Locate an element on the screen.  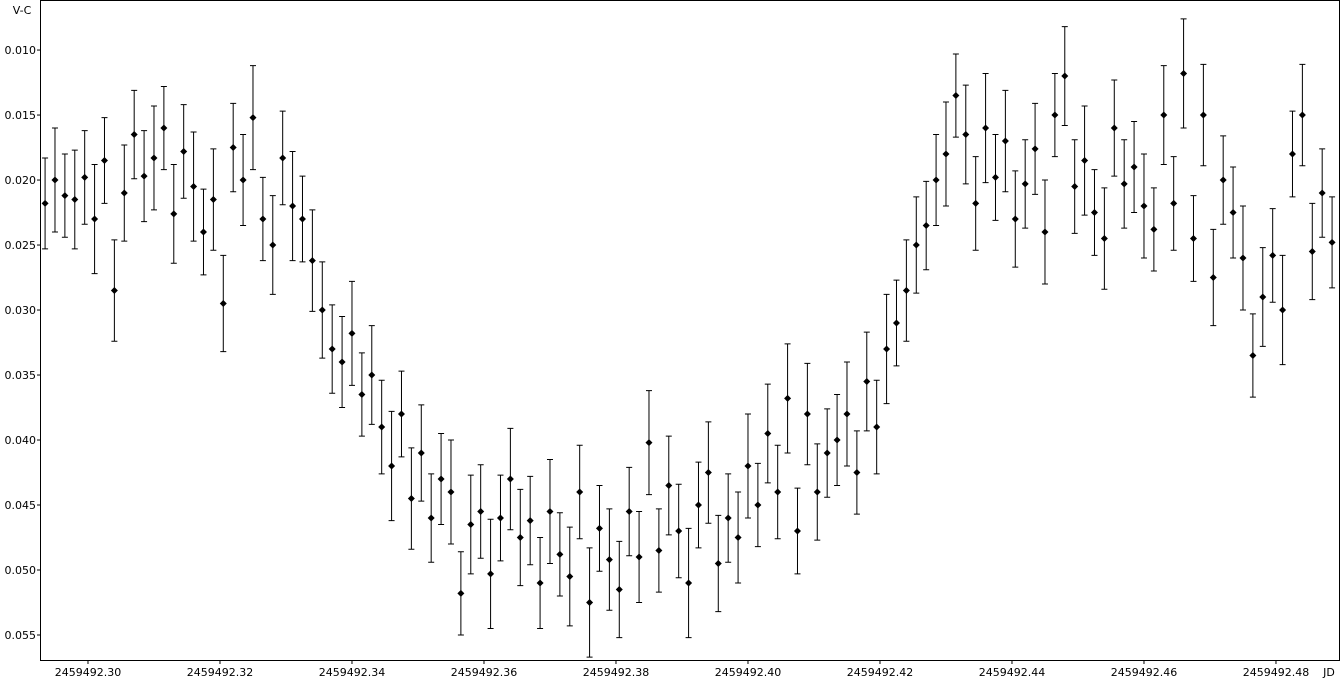
y-tick-label: 0.020 is located at coordinates (21, 180).